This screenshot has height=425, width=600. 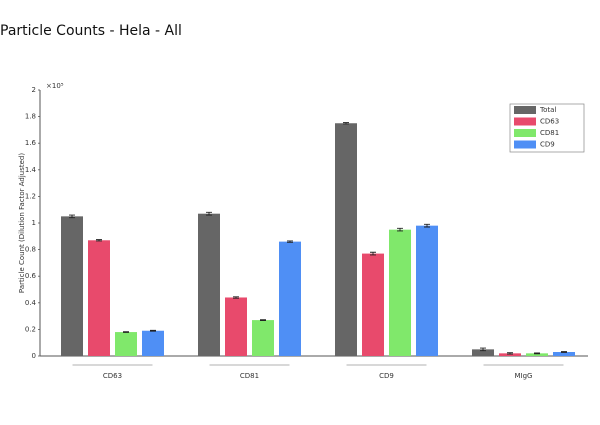 I want to click on y-multiplier: ×10⁵, so click(x=55, y=86).